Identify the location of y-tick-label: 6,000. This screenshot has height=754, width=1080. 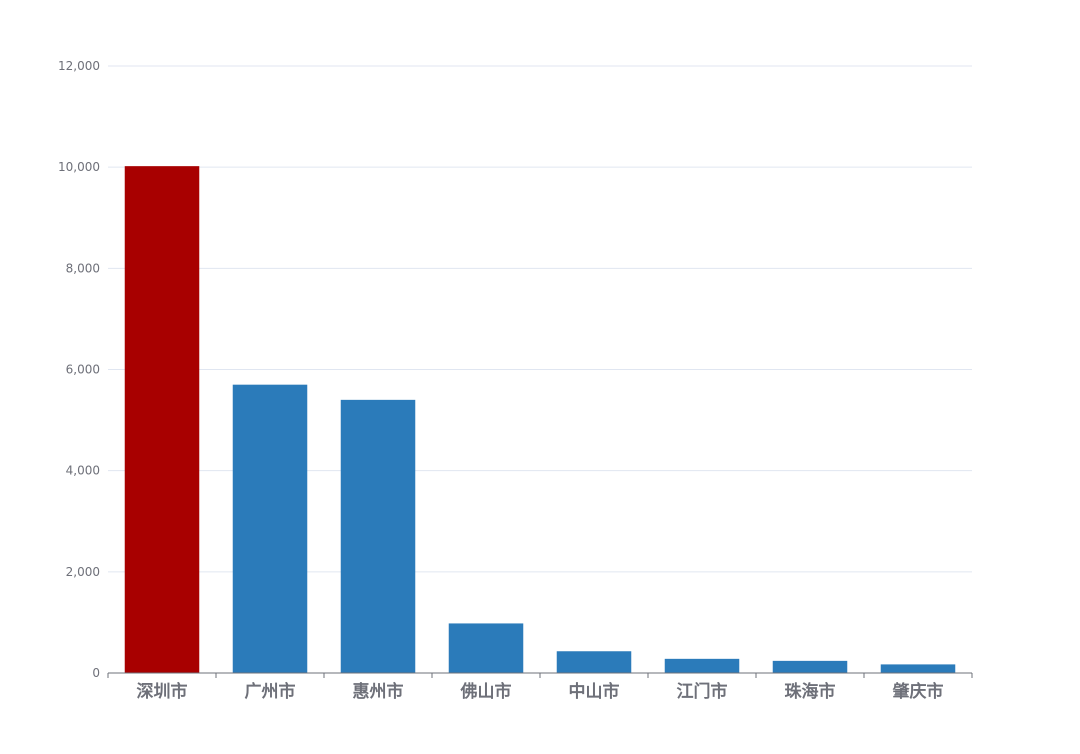
(83, 370).